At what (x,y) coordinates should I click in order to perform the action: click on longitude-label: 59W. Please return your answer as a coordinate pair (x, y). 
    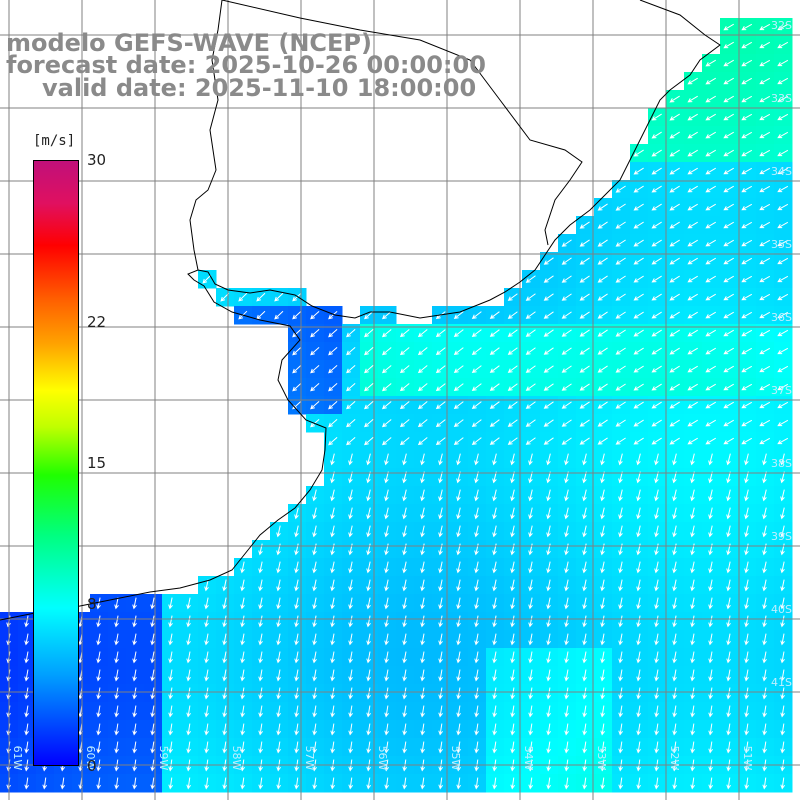
    Looking at the image, I should click on (163, 758).